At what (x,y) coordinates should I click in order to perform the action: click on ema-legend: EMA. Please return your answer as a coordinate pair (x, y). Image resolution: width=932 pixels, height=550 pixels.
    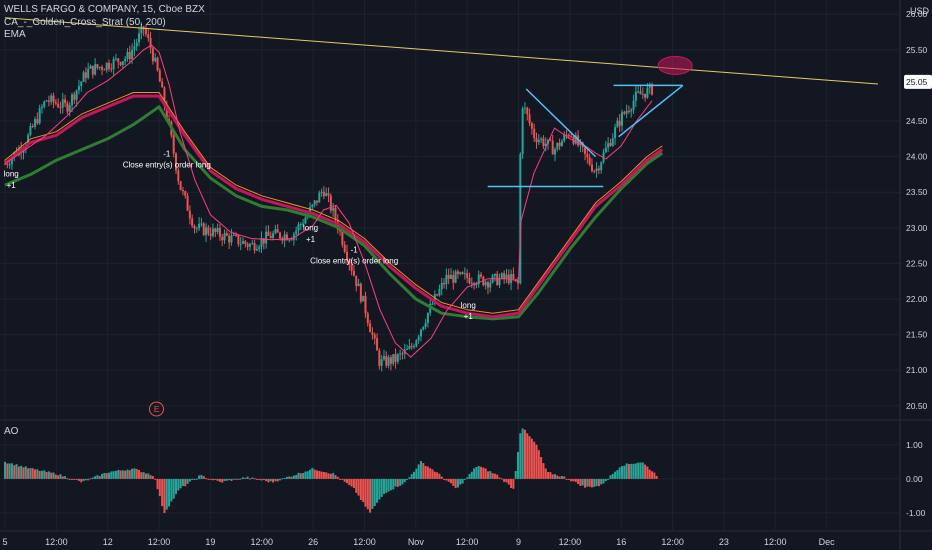
    Looking at the image, I should click on (15, 34).